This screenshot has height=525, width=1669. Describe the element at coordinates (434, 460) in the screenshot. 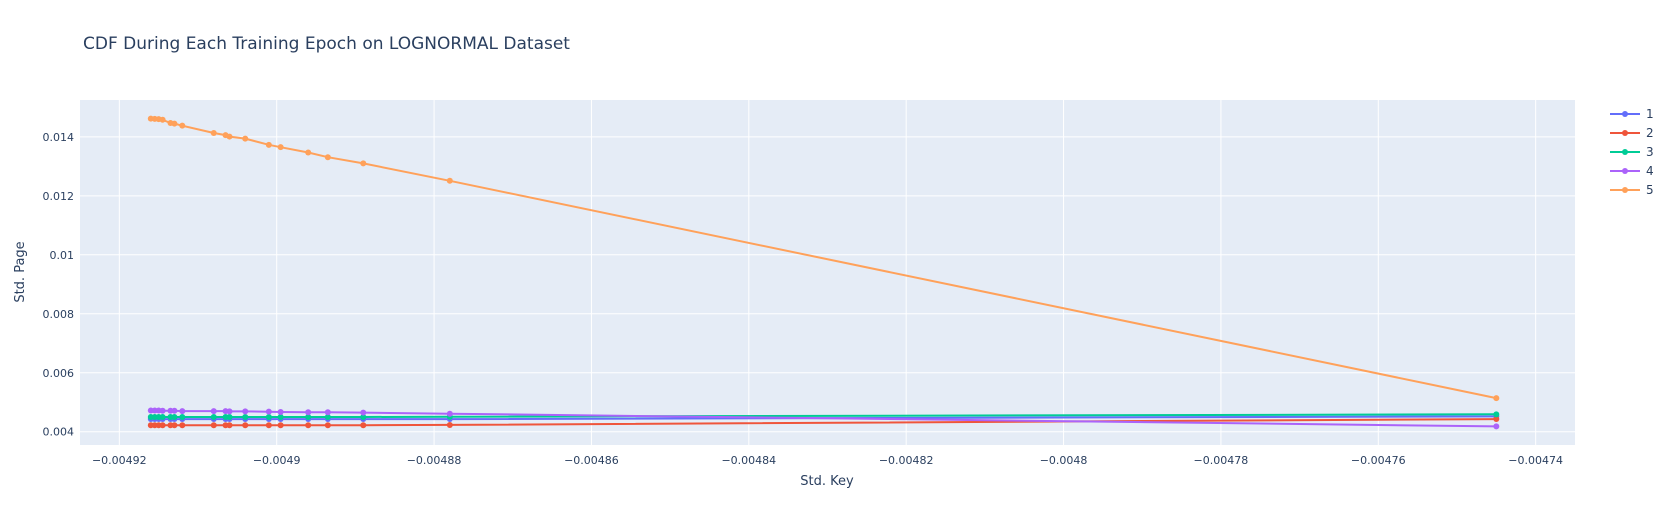

I see `x-tick-label: −0.00488` at that location.